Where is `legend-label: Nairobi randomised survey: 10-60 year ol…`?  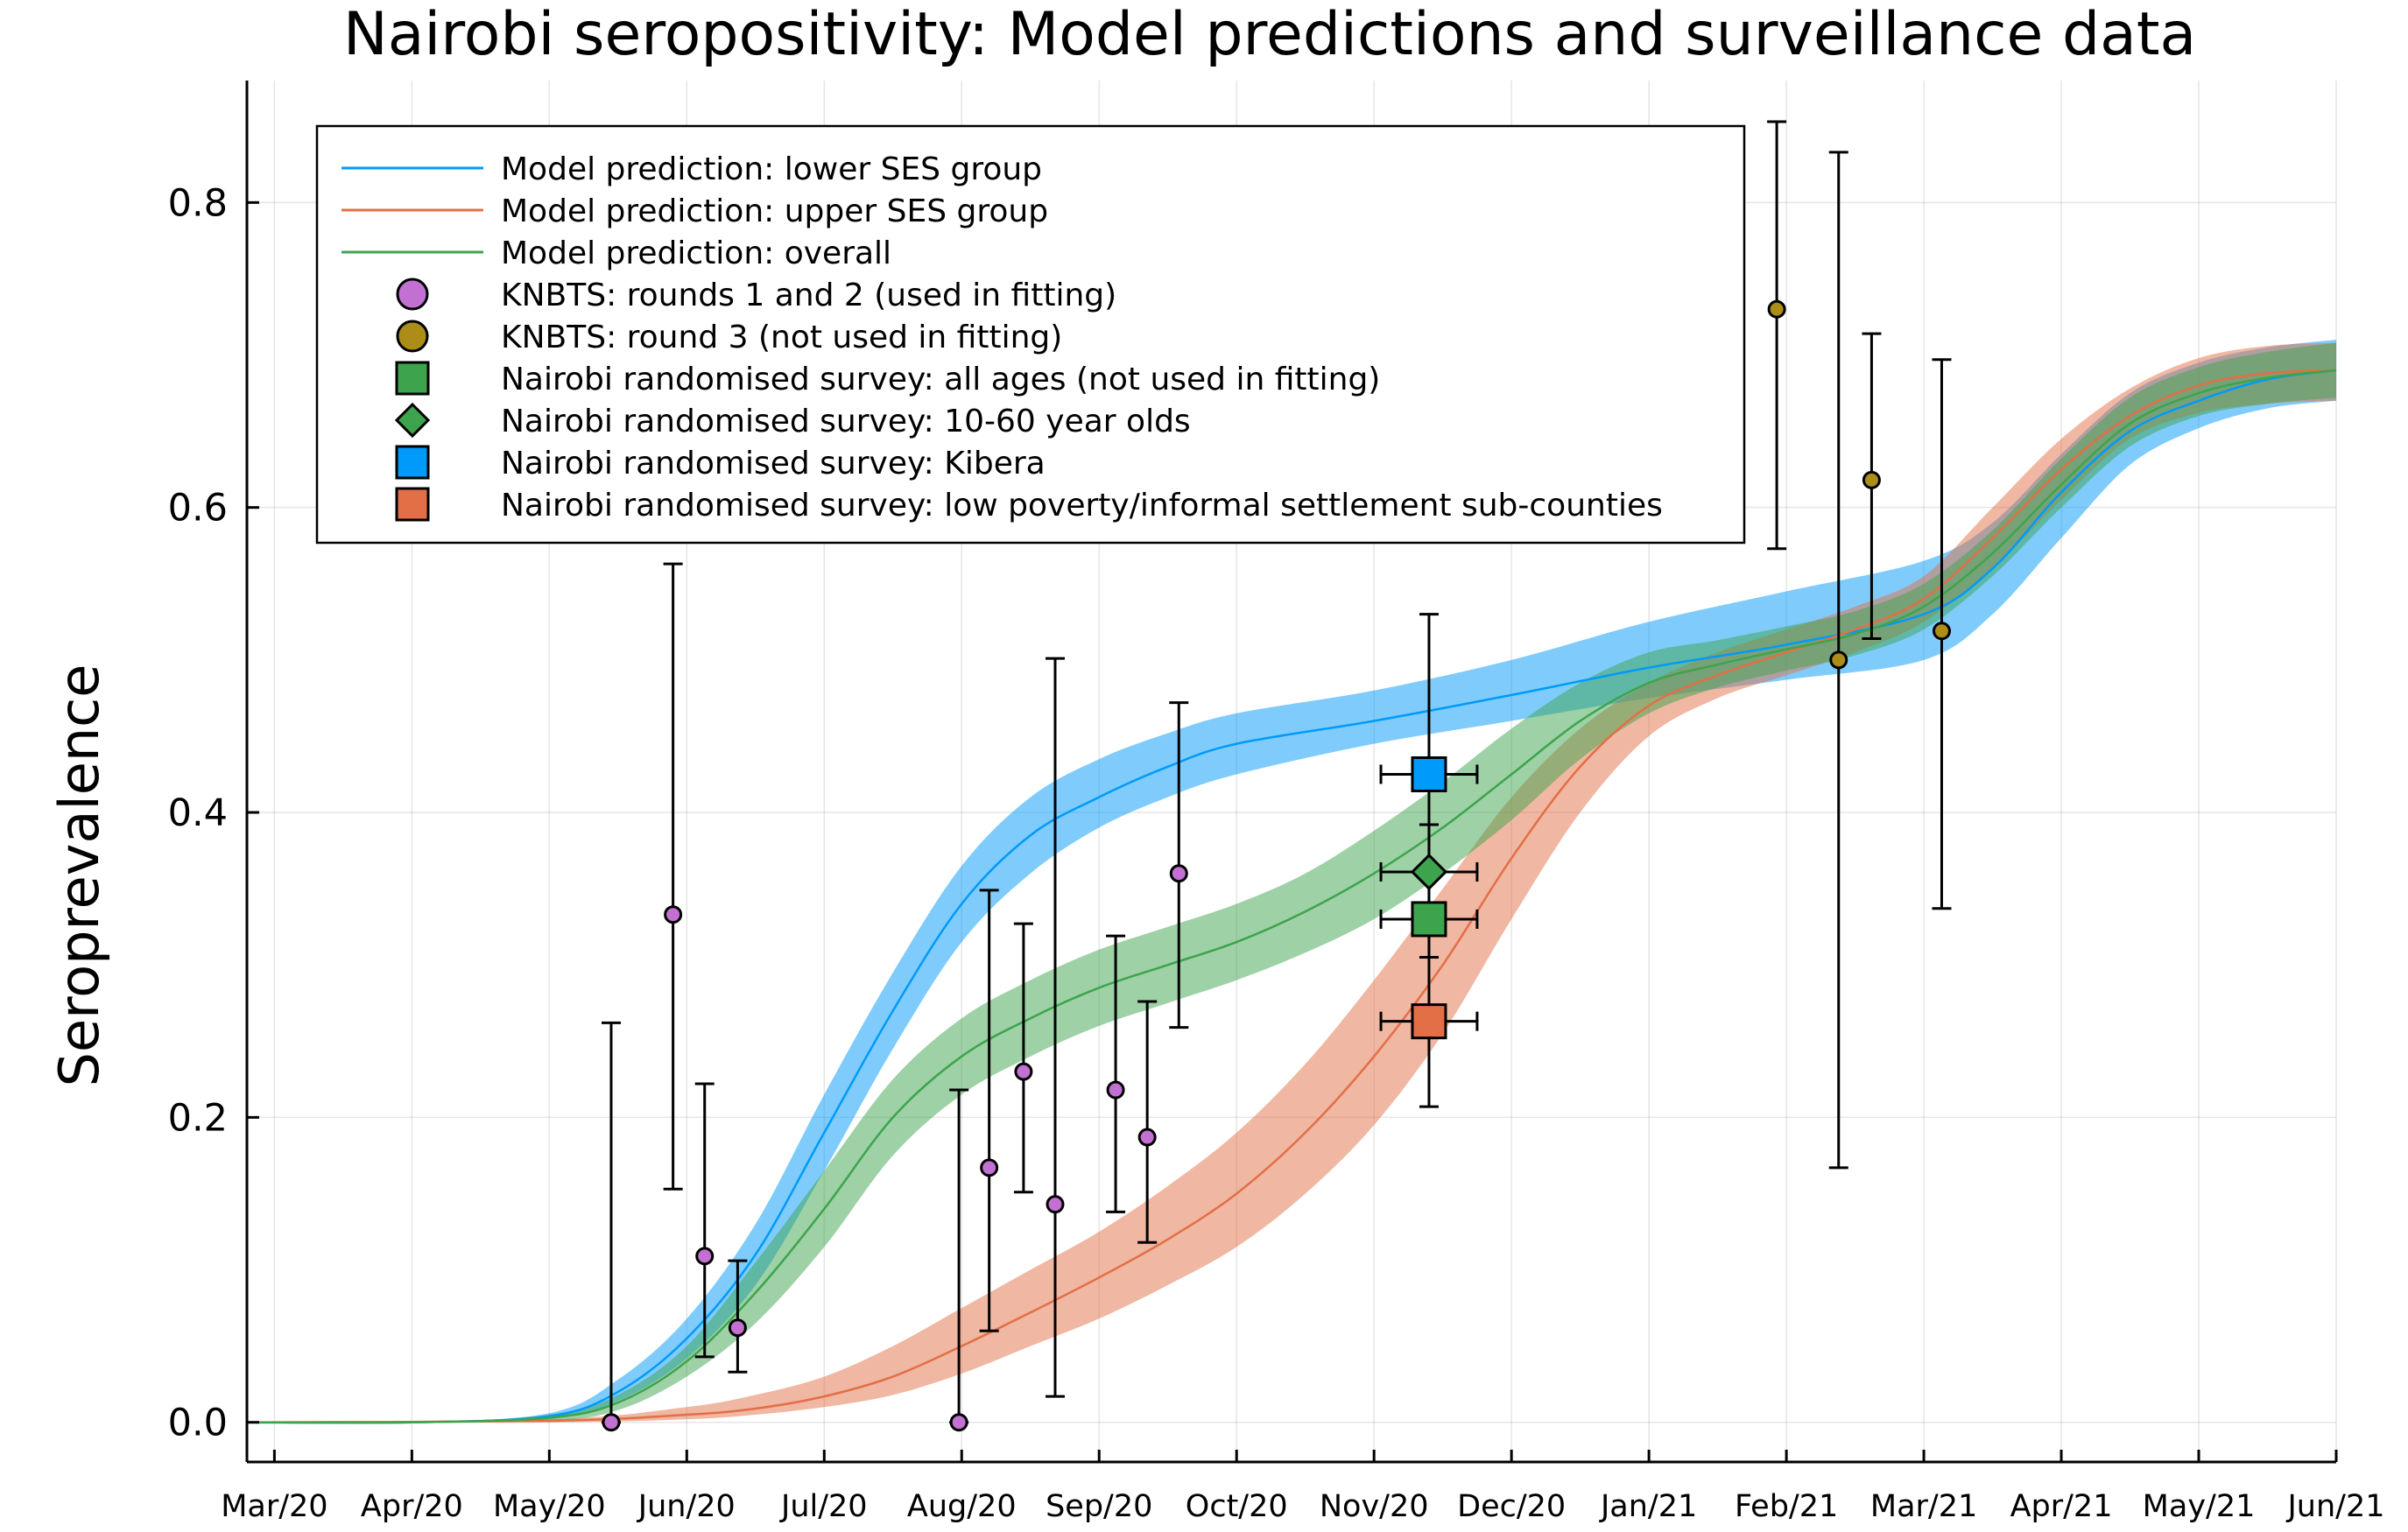 legend-label: Nairobi randomised survey: 10-60 year ol… is located at coordinates (846, 422).